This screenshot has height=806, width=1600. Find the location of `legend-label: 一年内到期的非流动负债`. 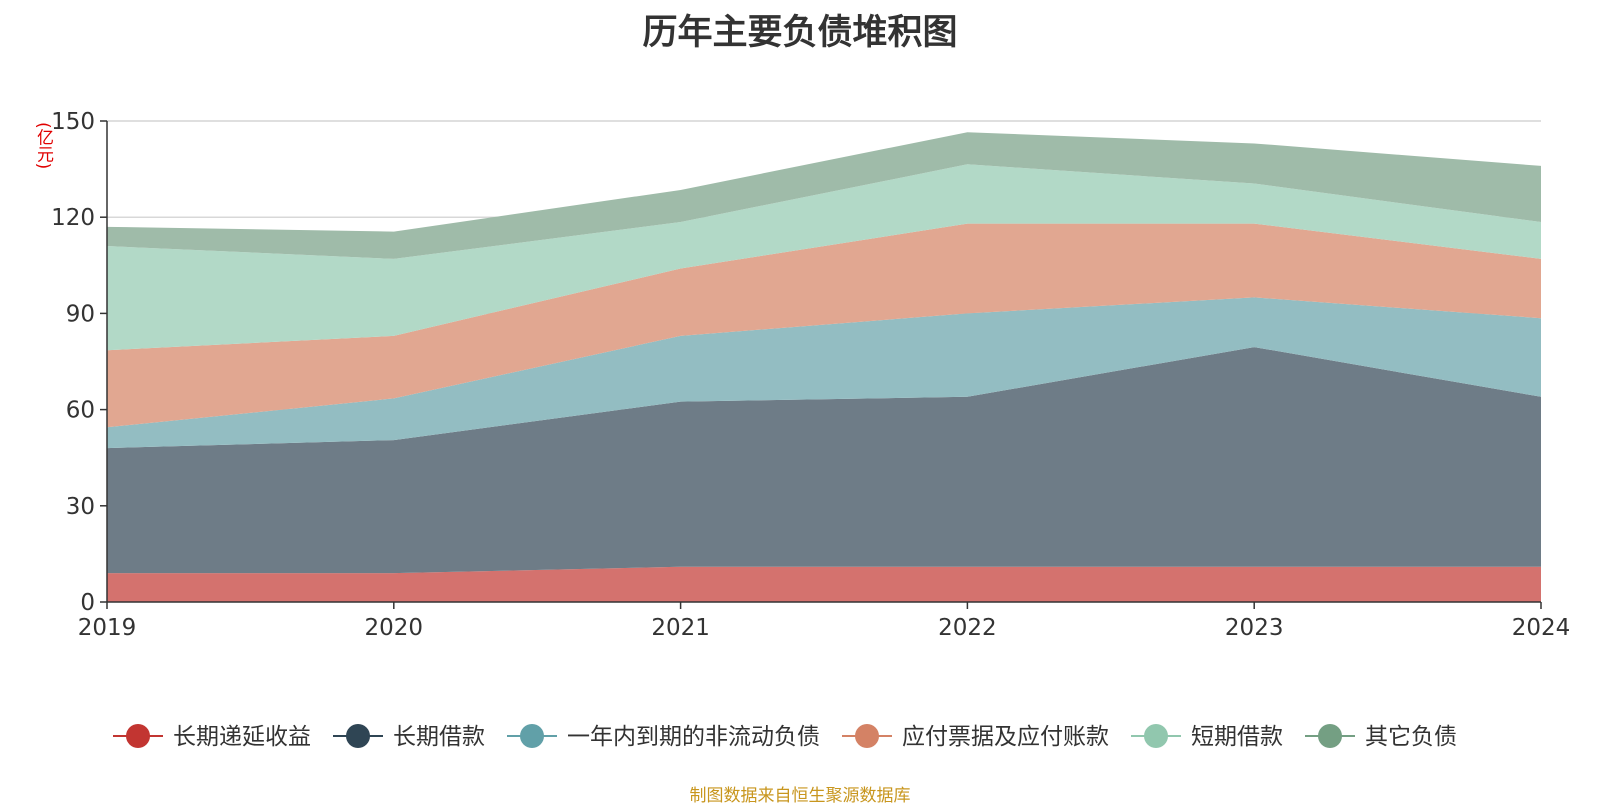

legend-label: 一年内到期的非流动负债 is located at coordinates (693, 737).